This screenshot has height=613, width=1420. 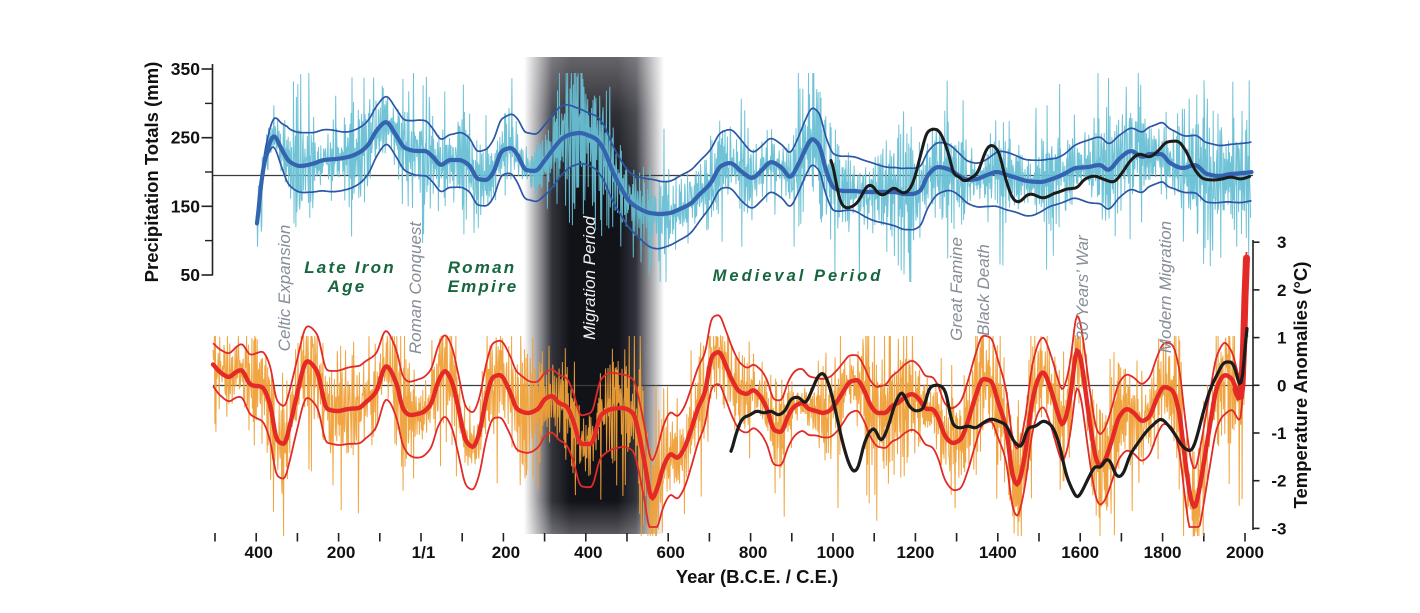 I want to click on svg-text: 2000, so click(x=1245, y=552).